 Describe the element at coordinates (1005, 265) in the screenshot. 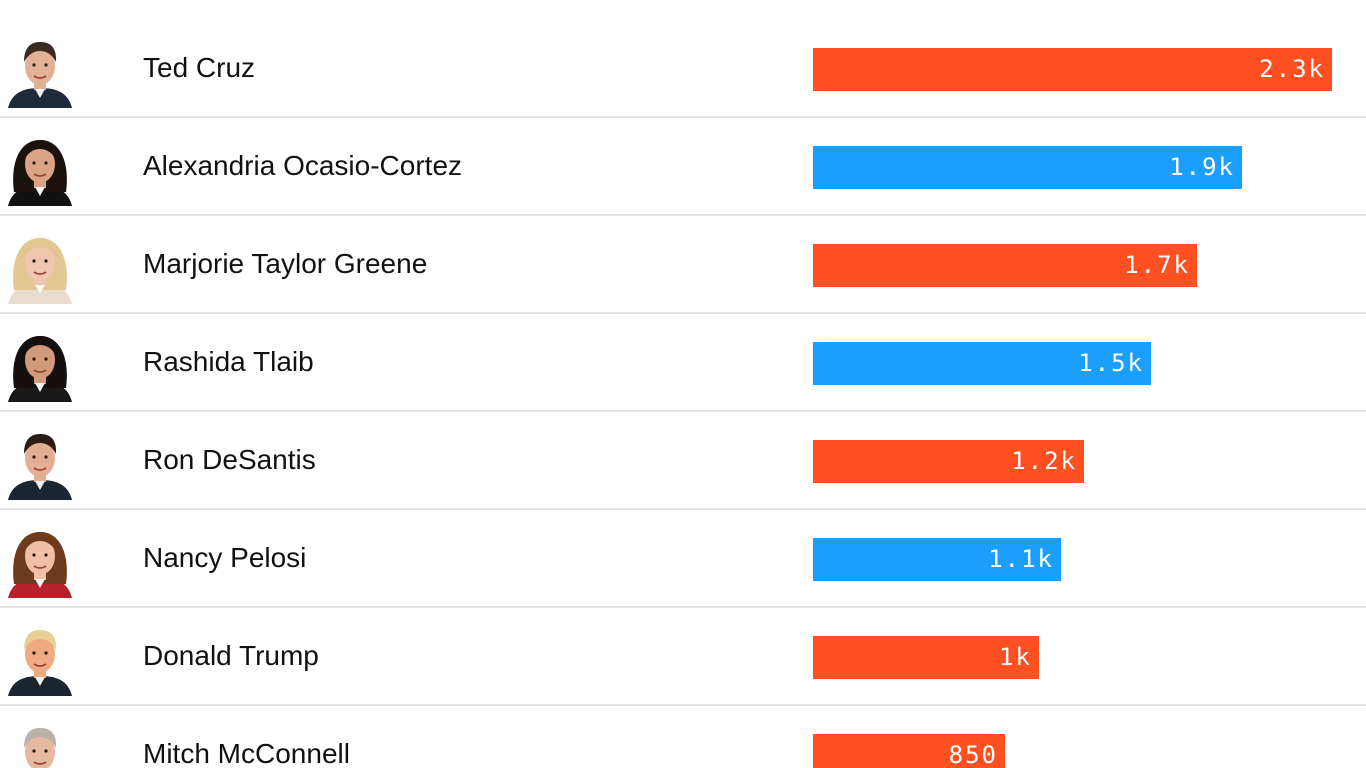

I see `bar: 1.7k` at that location.